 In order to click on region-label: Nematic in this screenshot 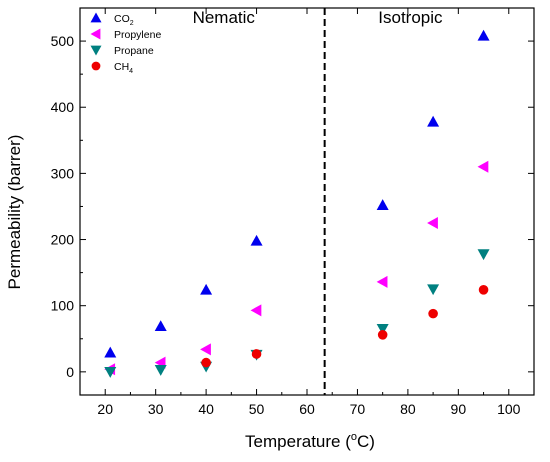, I will do `click(224, 17)`.